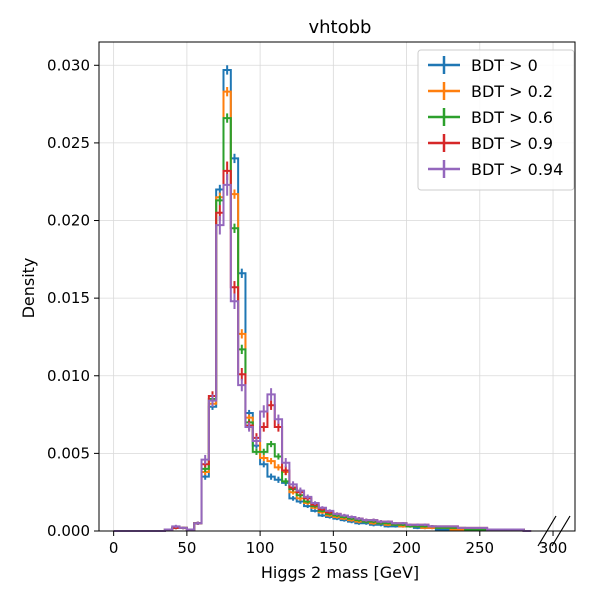 The width and height of the screenshot is (600, 600). I want to click on axis-break-marks, so click(554, 531).